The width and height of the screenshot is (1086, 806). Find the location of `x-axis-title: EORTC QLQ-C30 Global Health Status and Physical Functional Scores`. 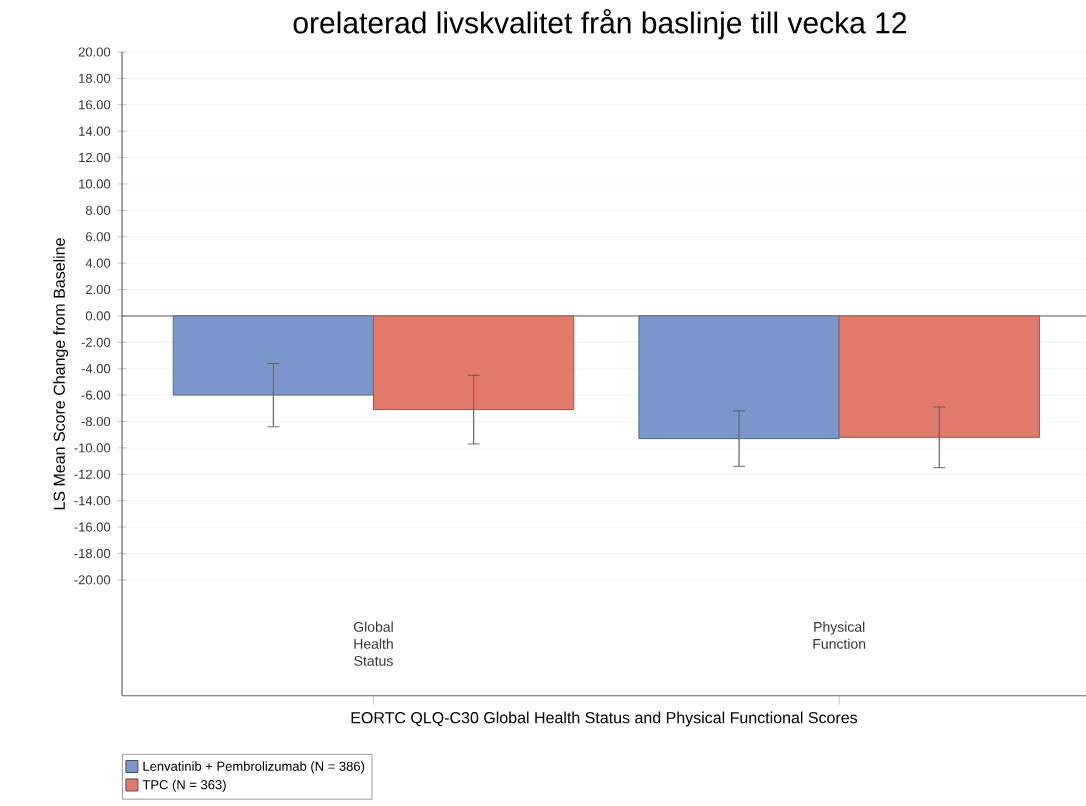

x-axis-title: EORTC QLQ-C30 Global Health Status and Physical Functional Scores is located at coordinates (604, 719).